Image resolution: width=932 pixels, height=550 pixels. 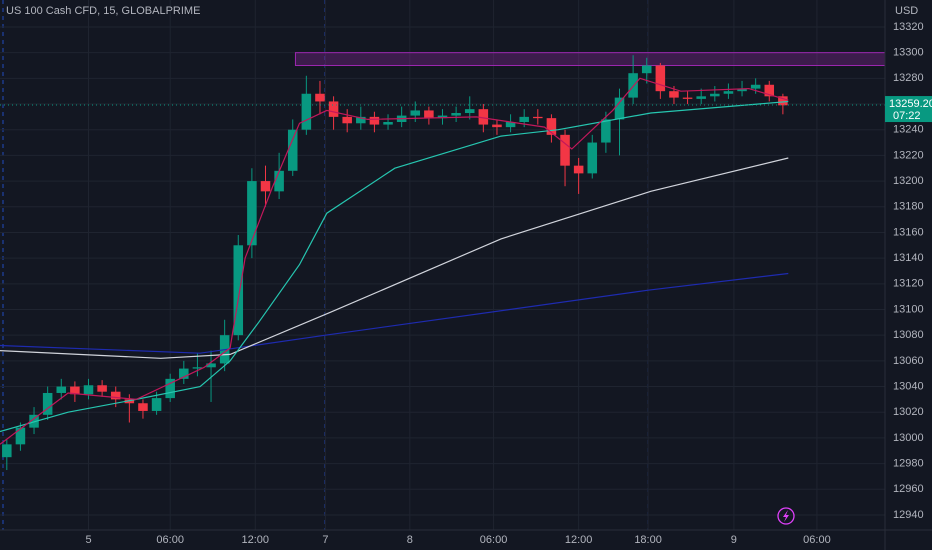 What do you see at coordinates (908, 207) in the screenshot?
I see `y-tick-label: 13180` at bounding box center [908, 207].